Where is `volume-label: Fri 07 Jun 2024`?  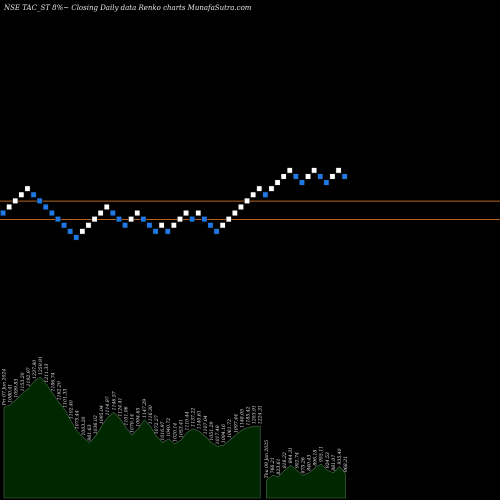
volume-label: Fri 07 Jun 2024 is located at coordinates (5, 388).